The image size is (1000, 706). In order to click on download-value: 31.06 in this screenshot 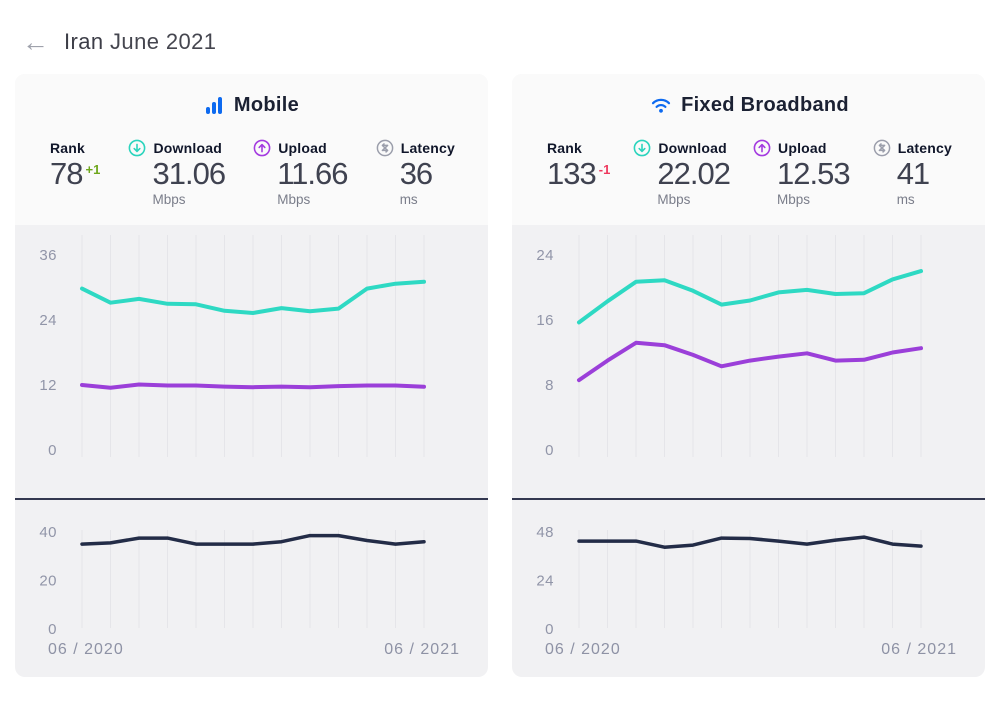, I will do `click(189, 173)`.